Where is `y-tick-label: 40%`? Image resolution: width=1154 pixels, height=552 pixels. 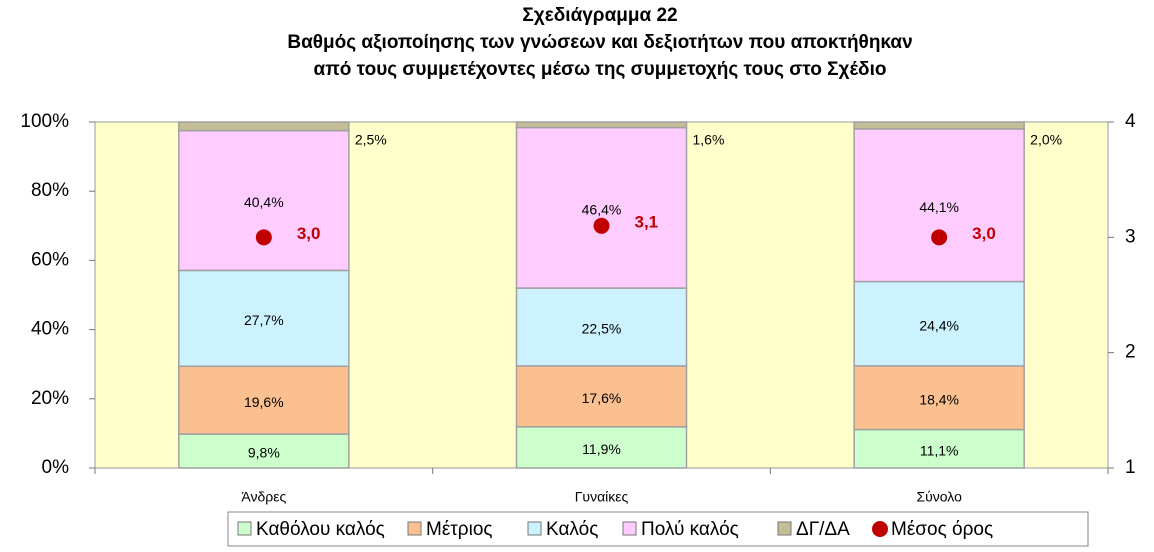
y-tick-label: 40% is located at coordinates (50, 329).